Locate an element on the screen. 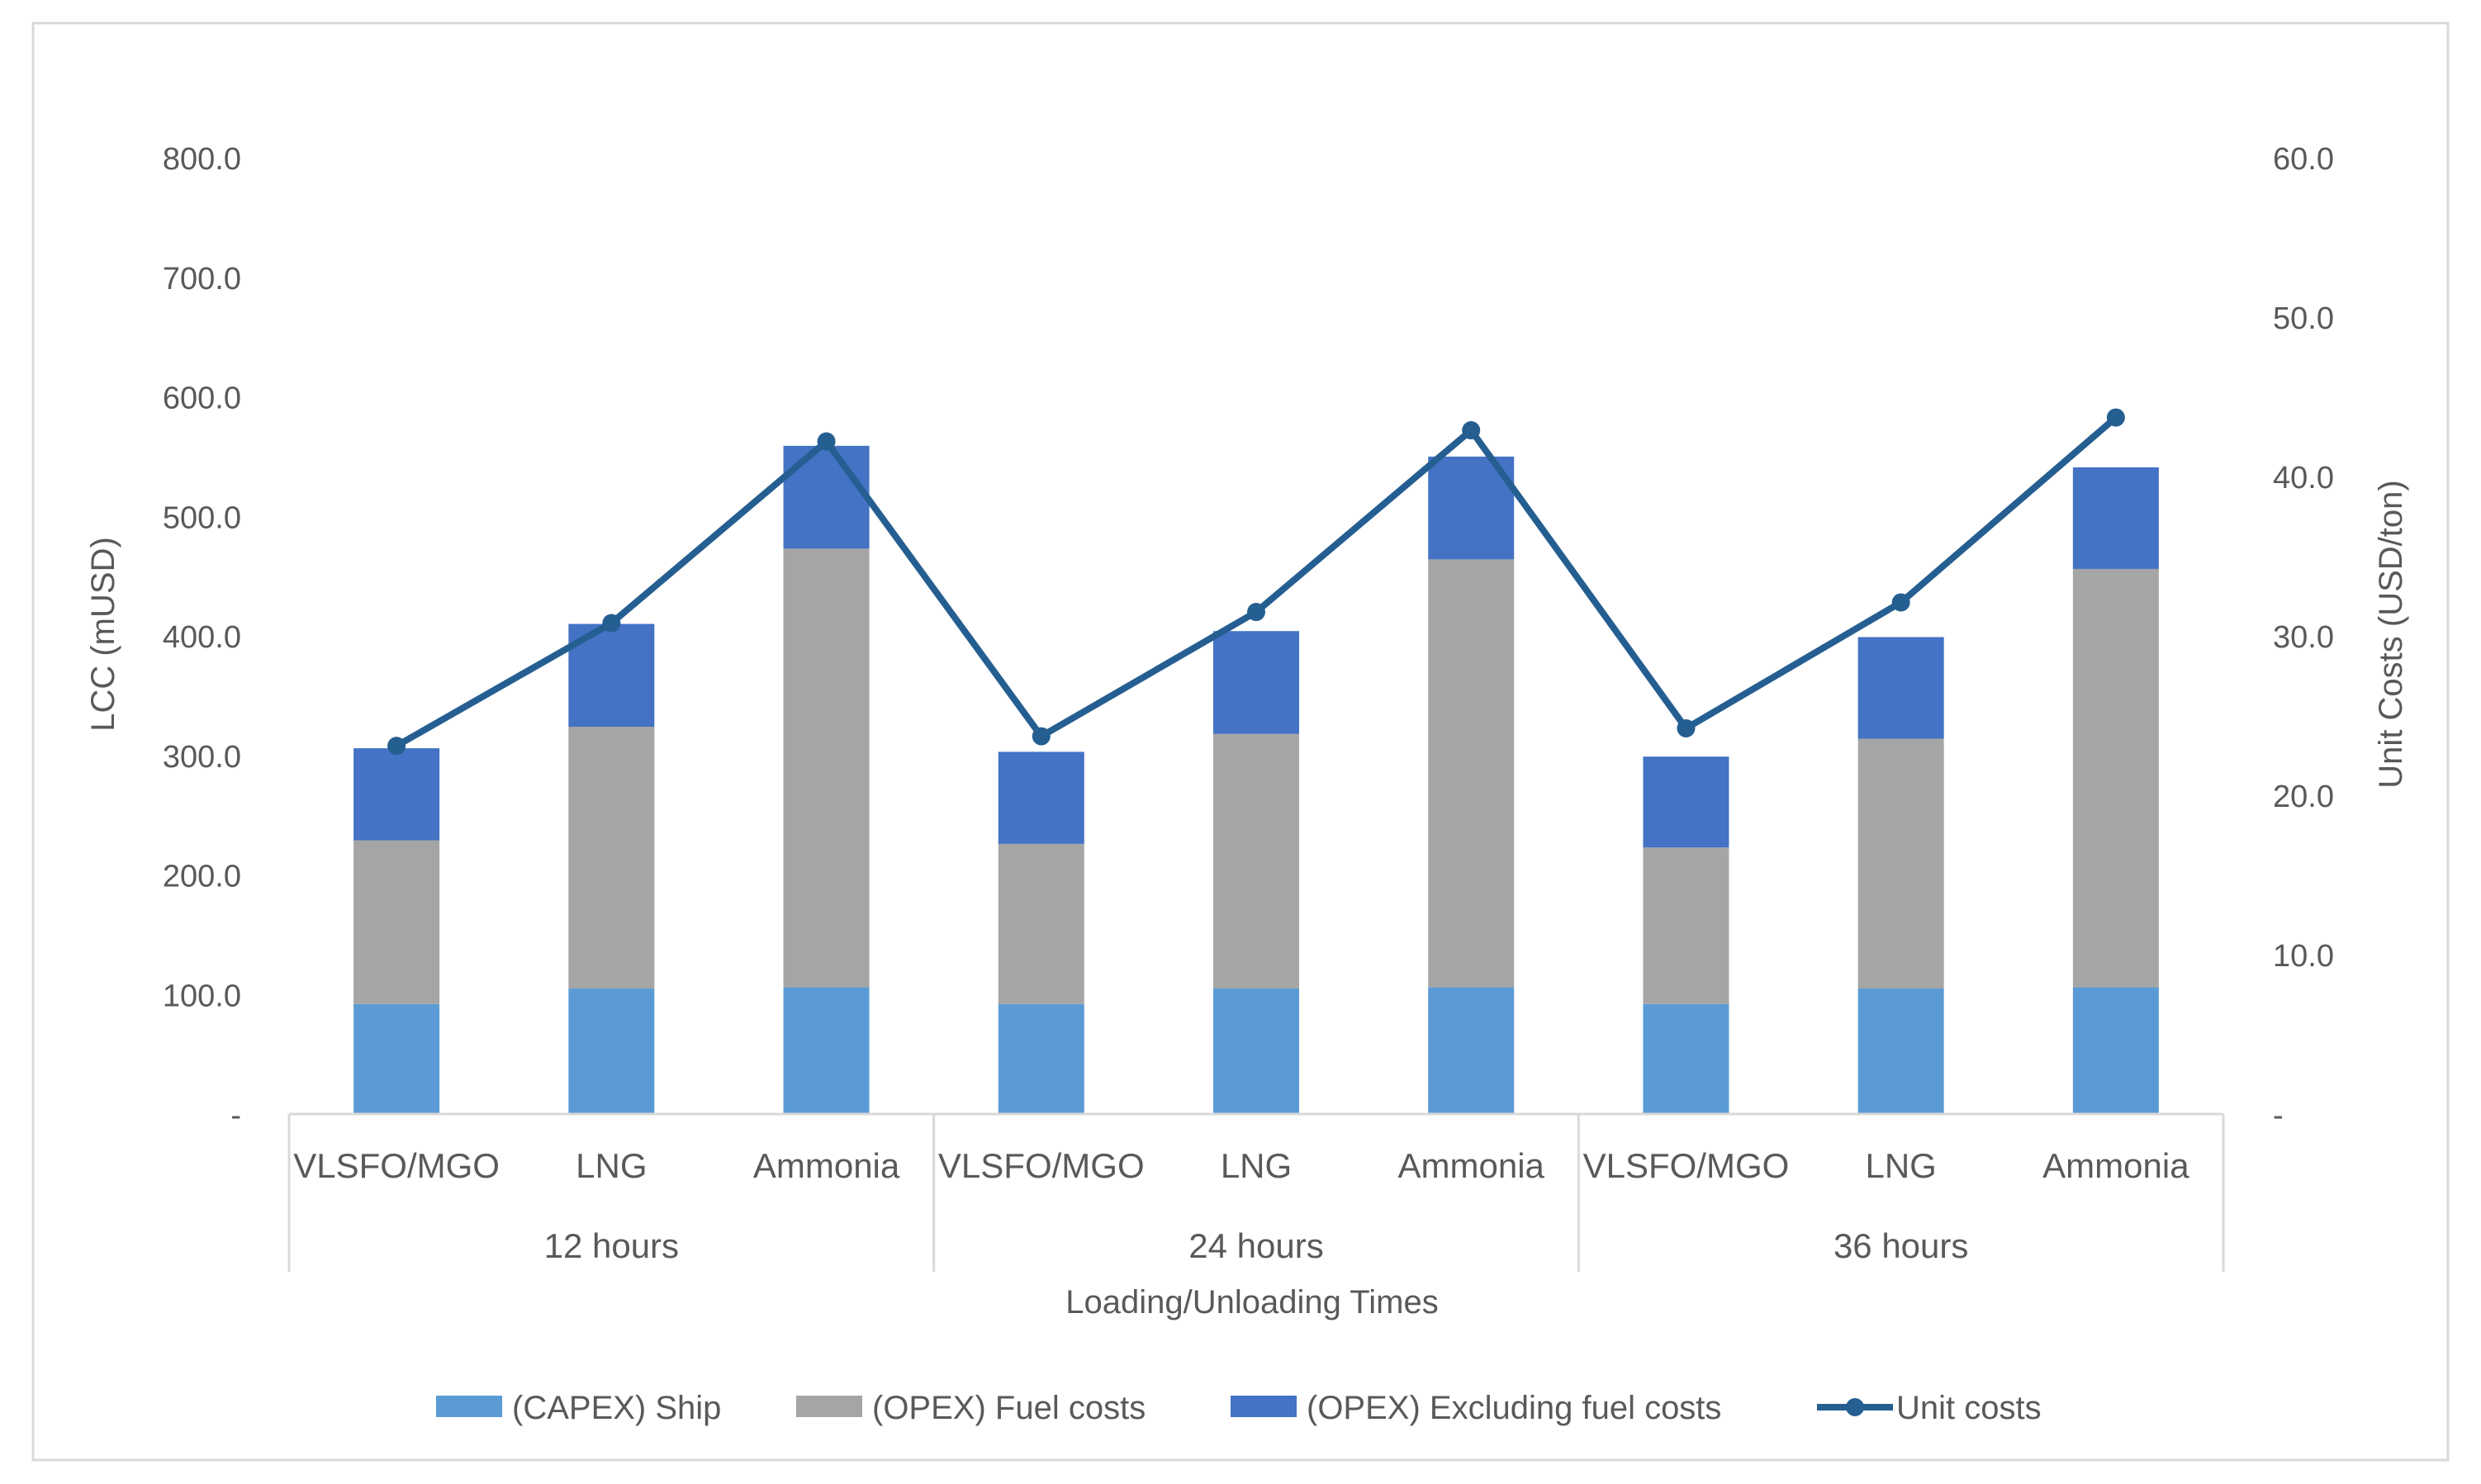 The height and width of the screenshot is (1484, 2481). group-label: 24 hours is located at coordinates (1255, 1245).